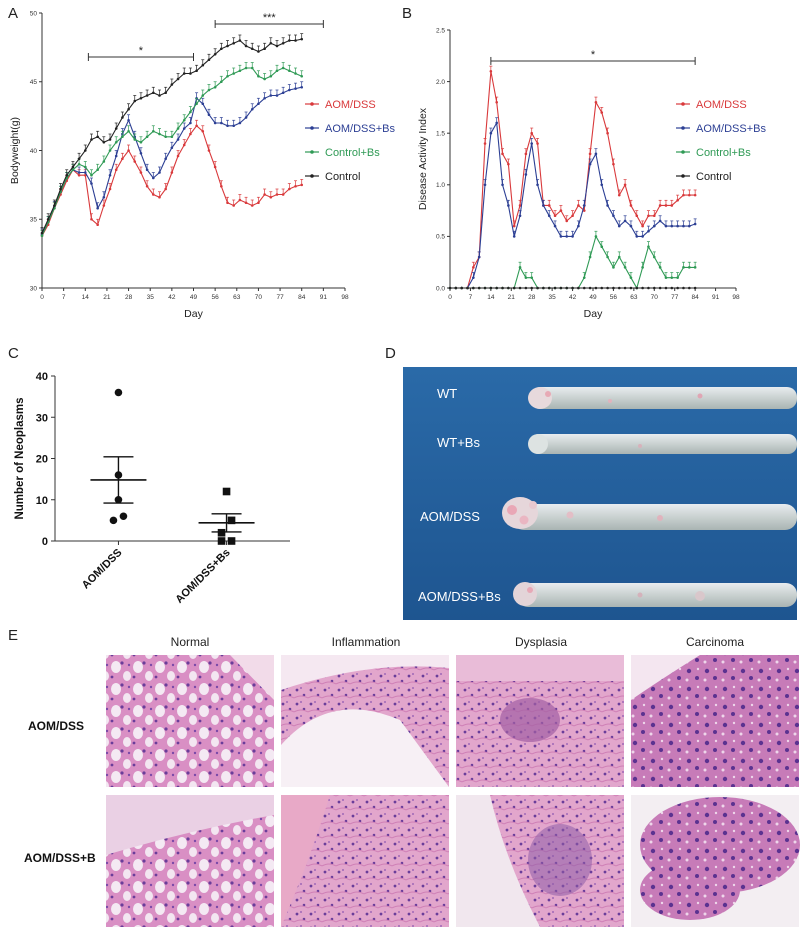 The height and width of the screenshot is (932, 800). I want to click on x-tick-label: 28, so click(129, 297).